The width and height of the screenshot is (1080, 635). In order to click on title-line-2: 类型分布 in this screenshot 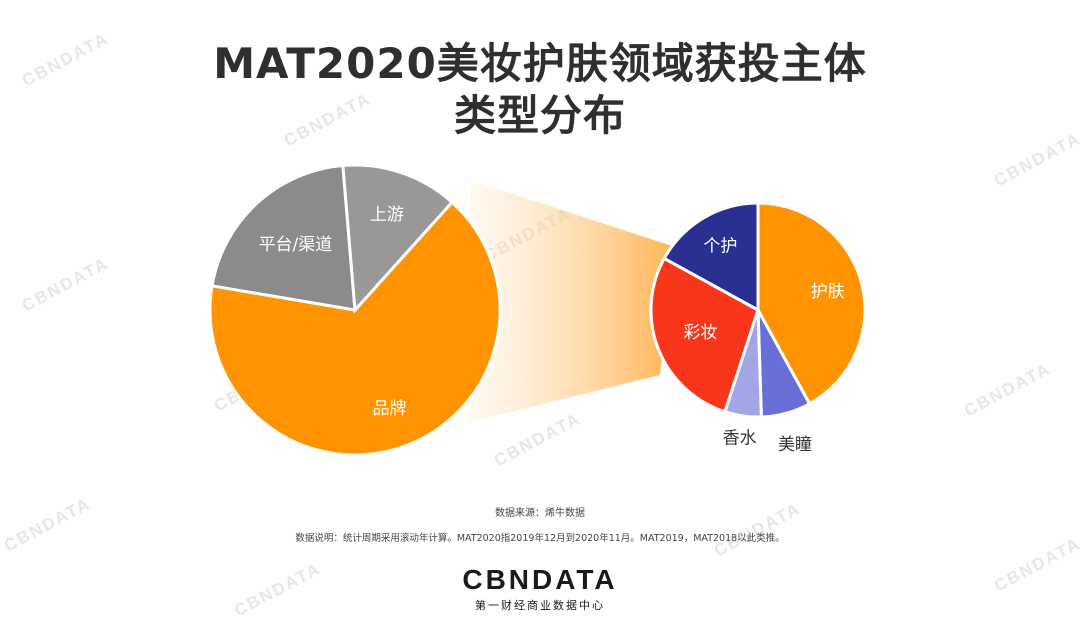, I will do `click(539, 115)`.